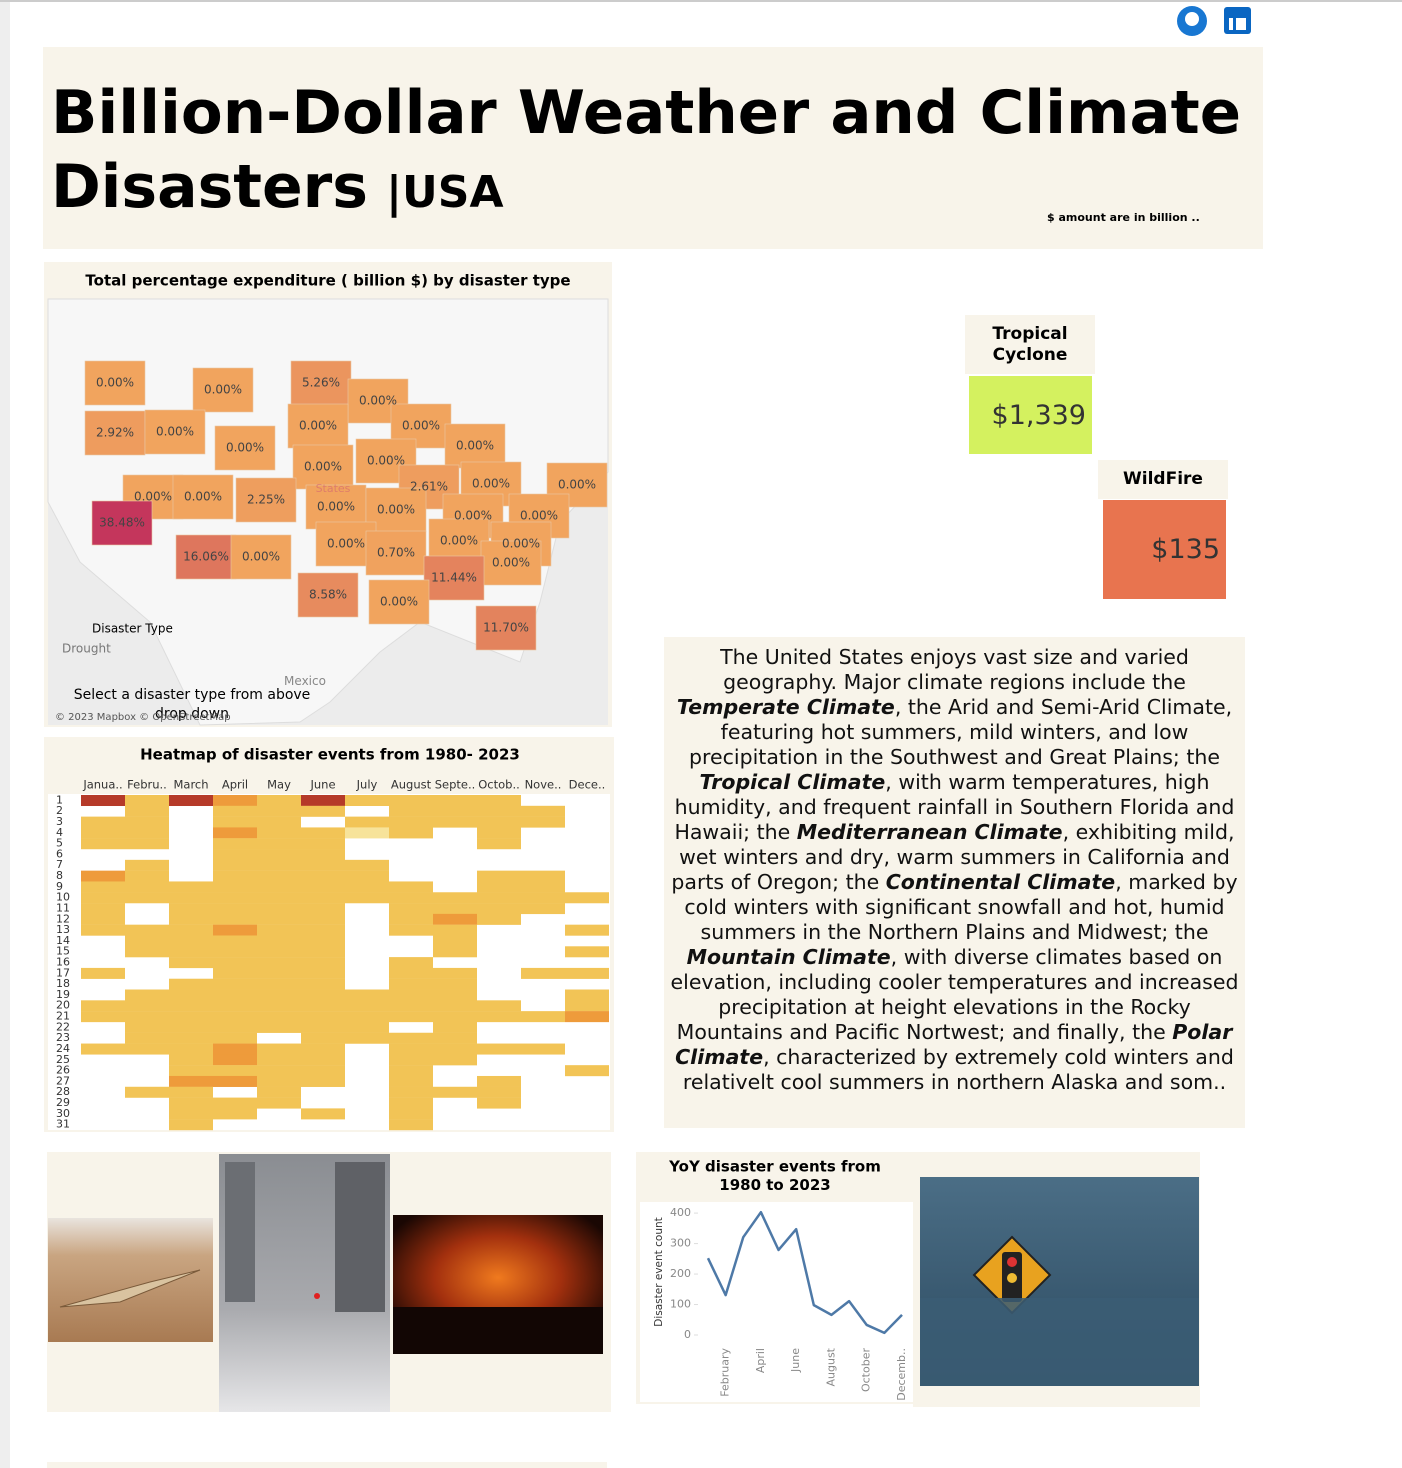 The height and width of the screenshot is (1468, 1402). Describe the element at coordinates (454, 578) in the screenshot. I see `state-label: 11.44%` at that location.